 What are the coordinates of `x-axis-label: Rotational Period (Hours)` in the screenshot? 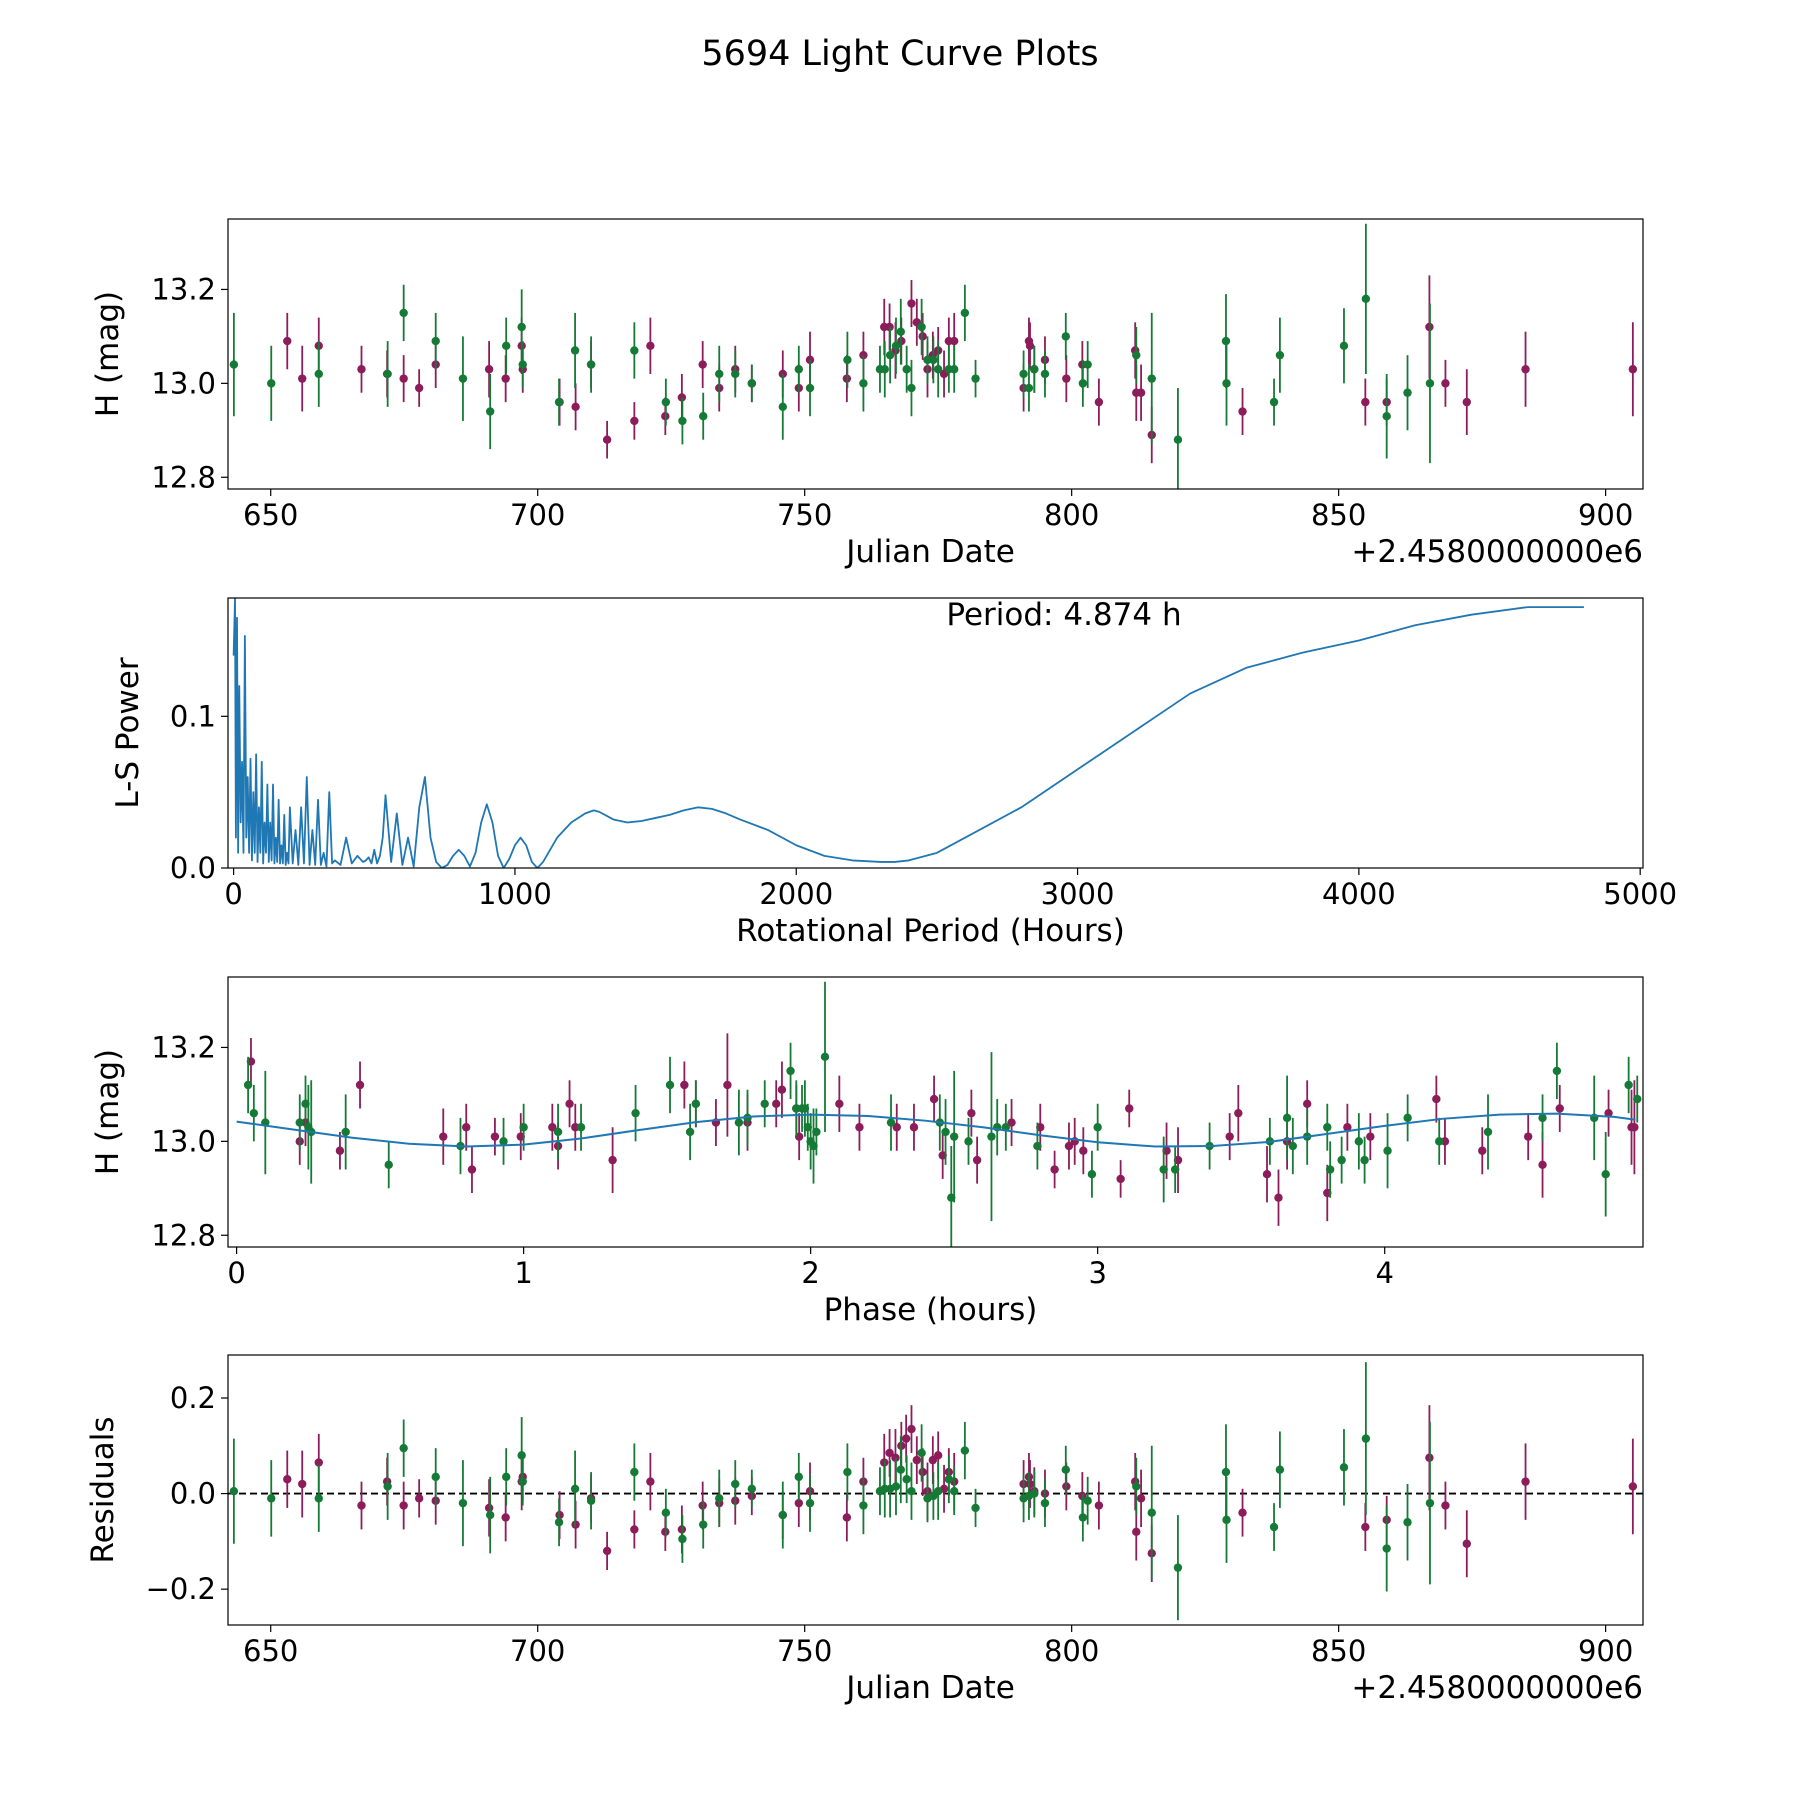 It's located at (930, 931).